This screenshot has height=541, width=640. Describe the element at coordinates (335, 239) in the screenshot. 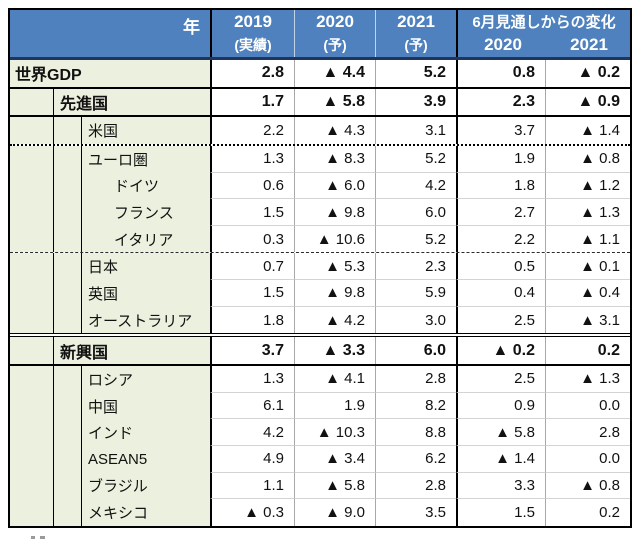

I see `cell-2020: ▲ 10.6` at that location.